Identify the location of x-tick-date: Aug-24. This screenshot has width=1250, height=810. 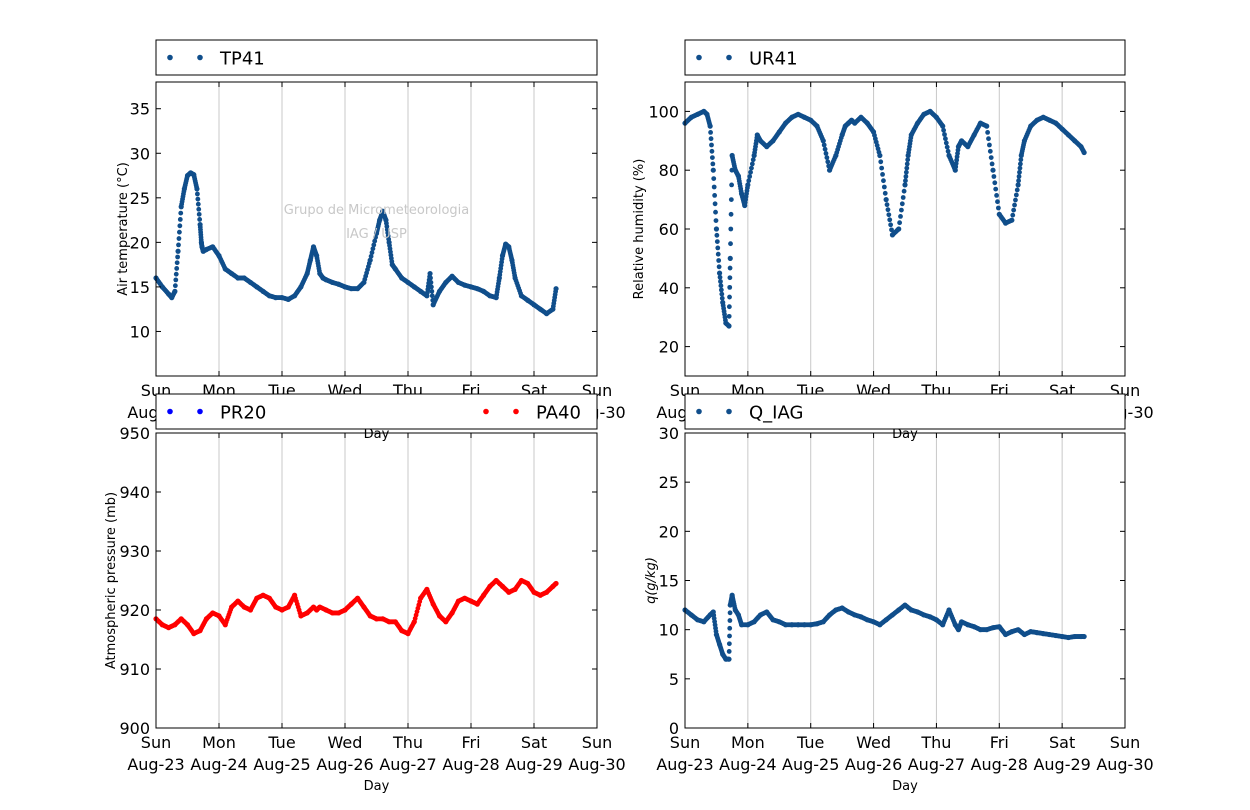
(218, 764).